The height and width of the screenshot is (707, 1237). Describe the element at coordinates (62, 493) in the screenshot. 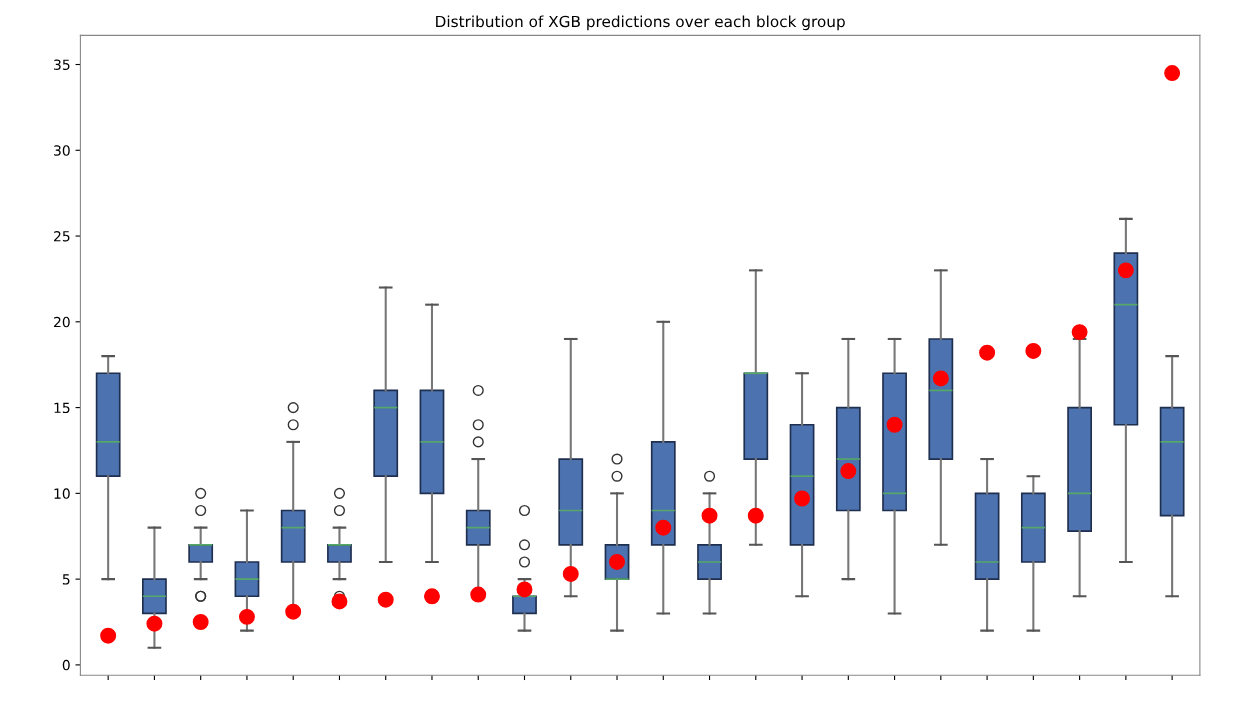

I see `y-tick-label: 10` at that location.